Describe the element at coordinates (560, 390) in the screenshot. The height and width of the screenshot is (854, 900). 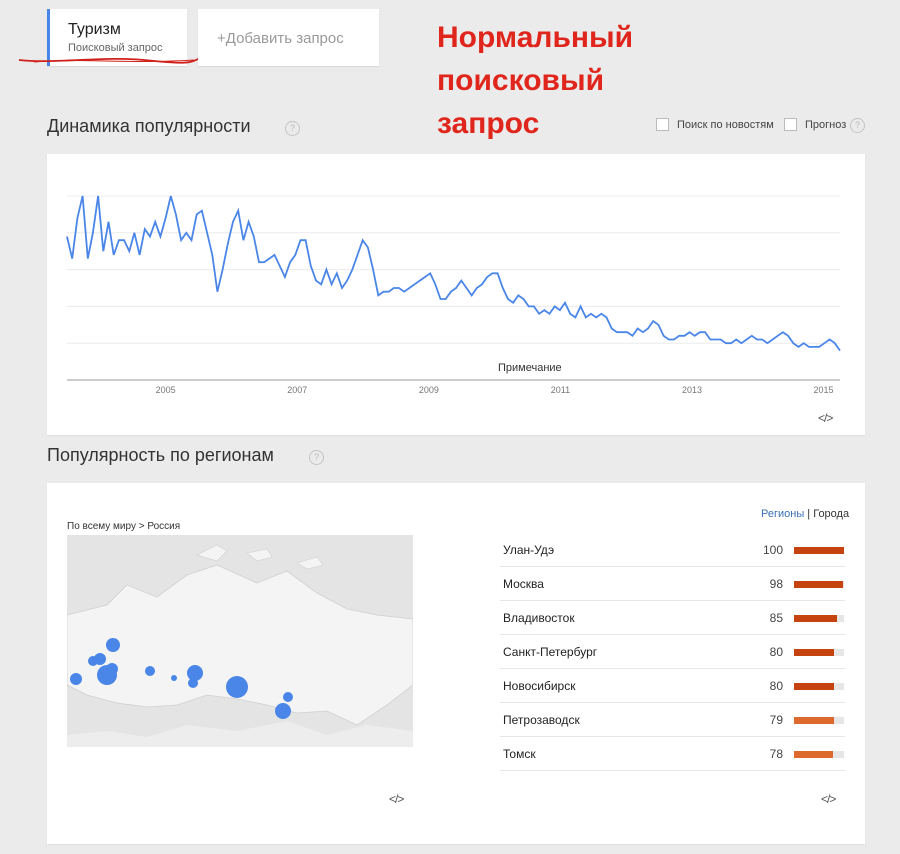
I see `x-tick-label: 2011` at that location.